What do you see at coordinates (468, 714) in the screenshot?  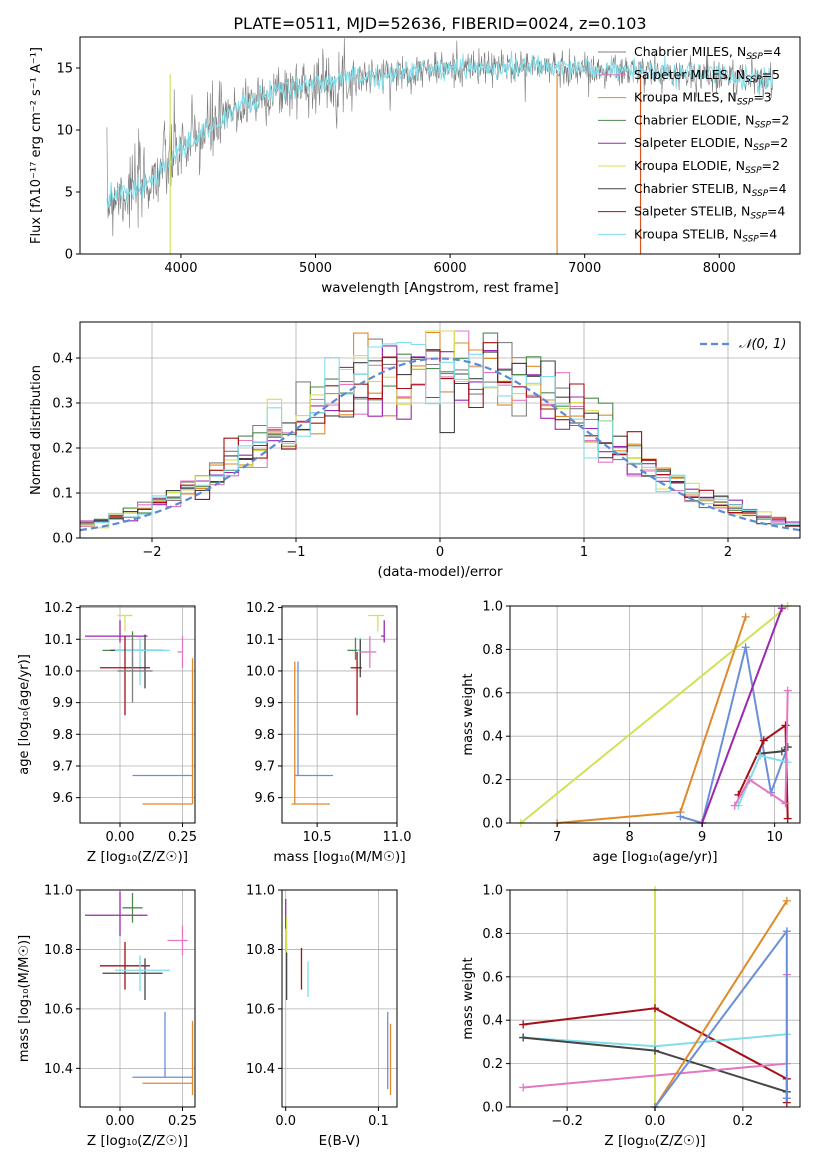 I see `y-axis-label: mass weight` at bounding box center [468, 714].